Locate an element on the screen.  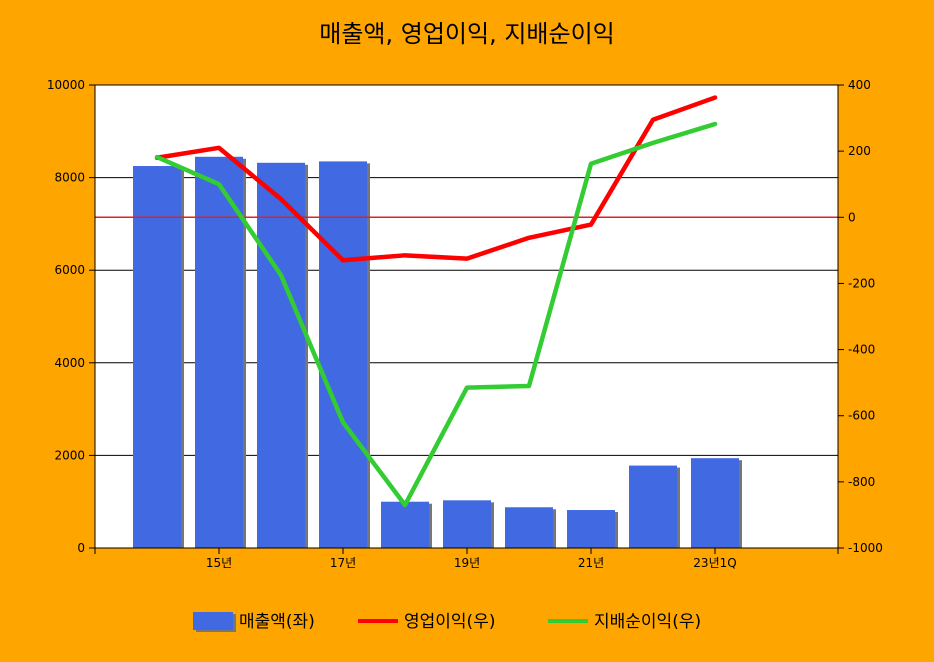
x-axis-label: 21년 is located at coordinates (591, 563).